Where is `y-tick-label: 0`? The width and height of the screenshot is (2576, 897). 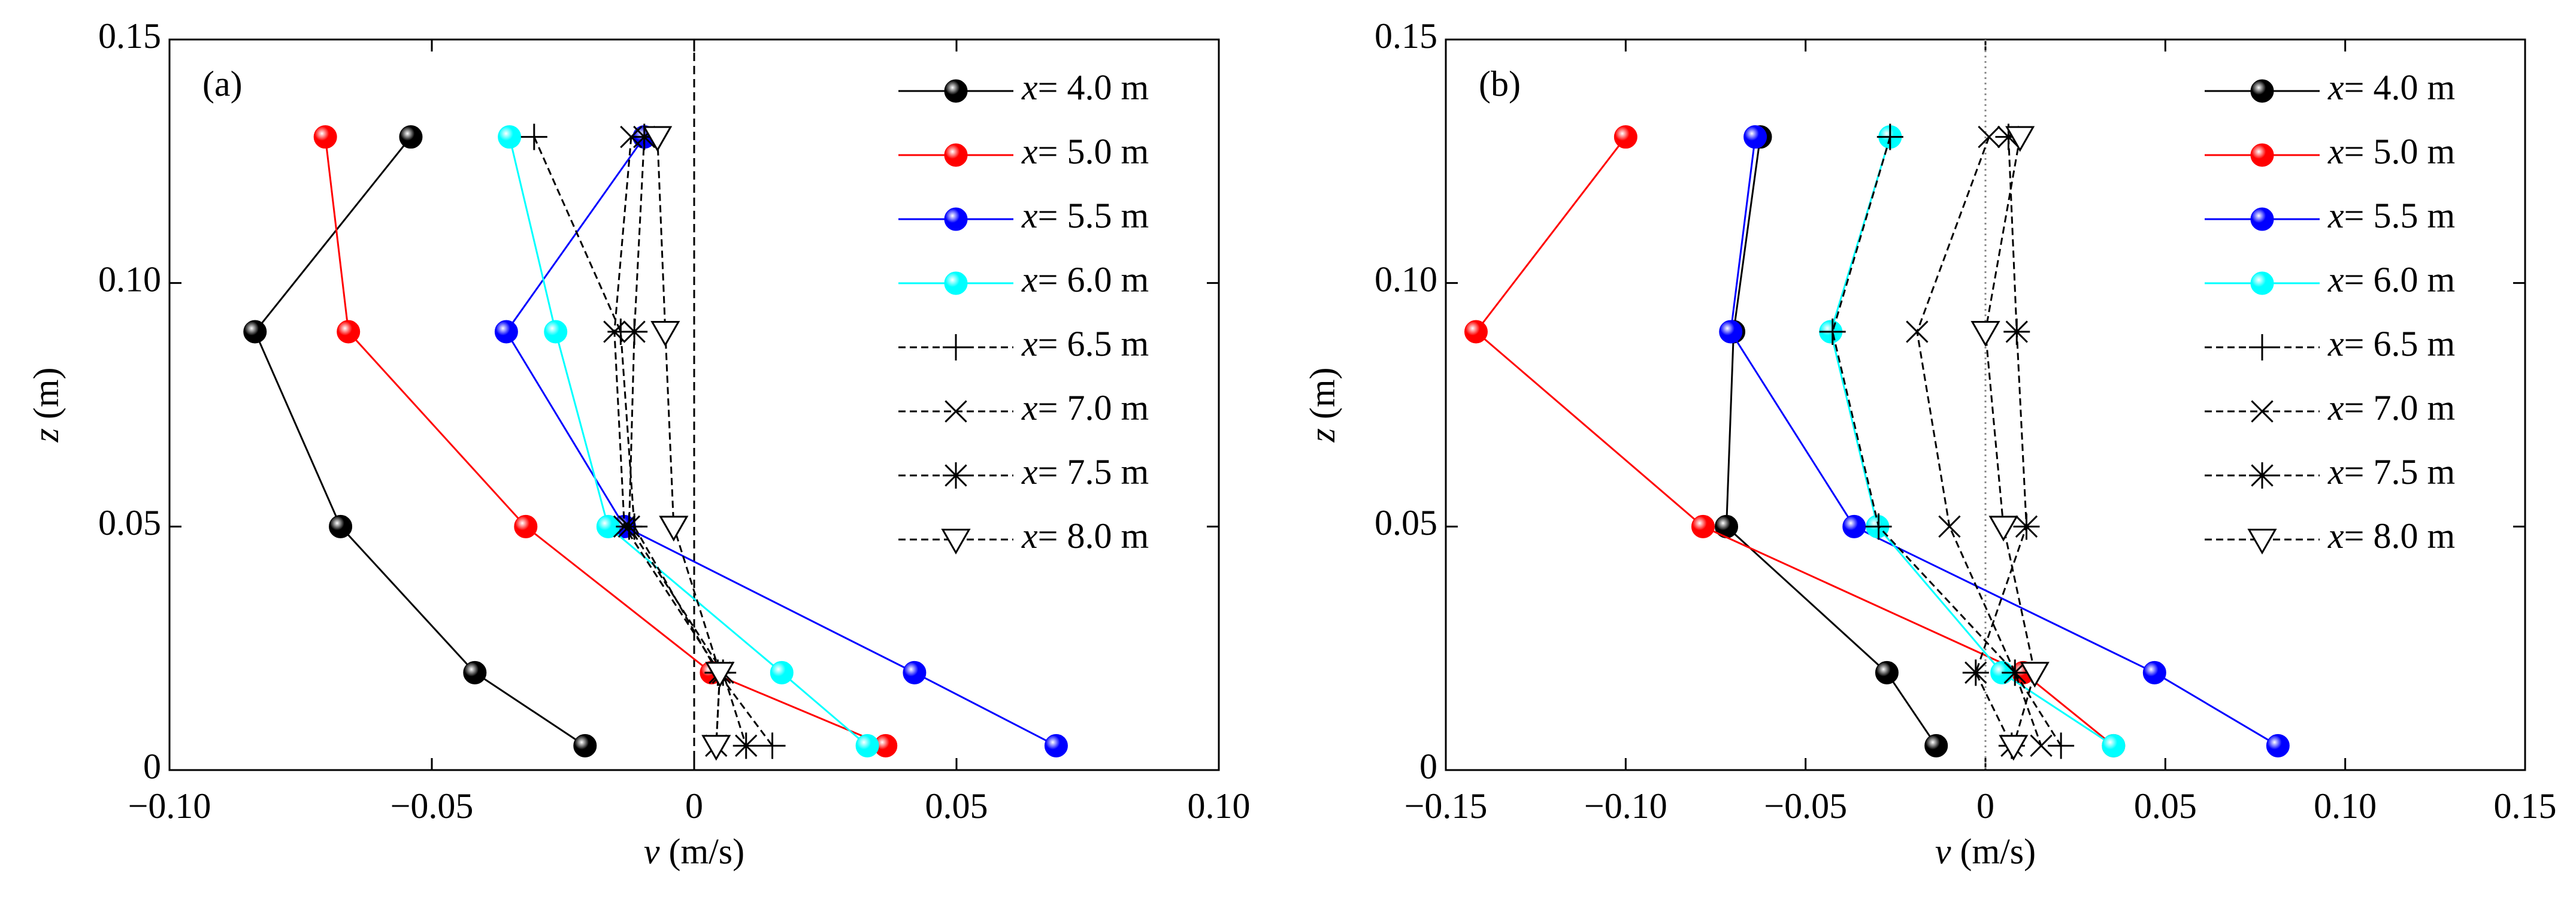
y-tick-label: 0 is located at coordinates (1428, 766).